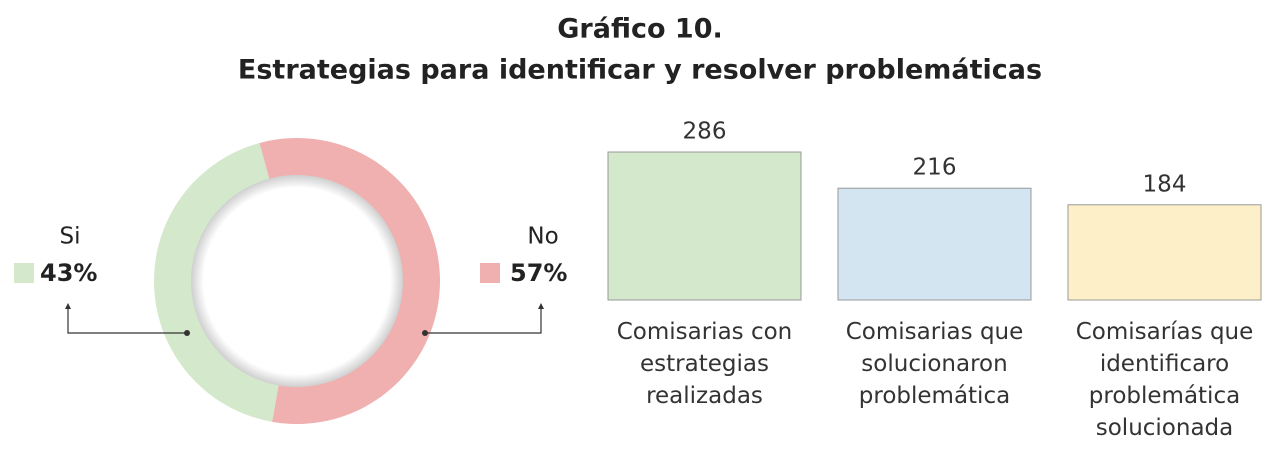 This screenshot has width=1265, height=449. Describe the element at coordinates (1165, 184) in the screenshot. I see `value-label: 184` at that location.